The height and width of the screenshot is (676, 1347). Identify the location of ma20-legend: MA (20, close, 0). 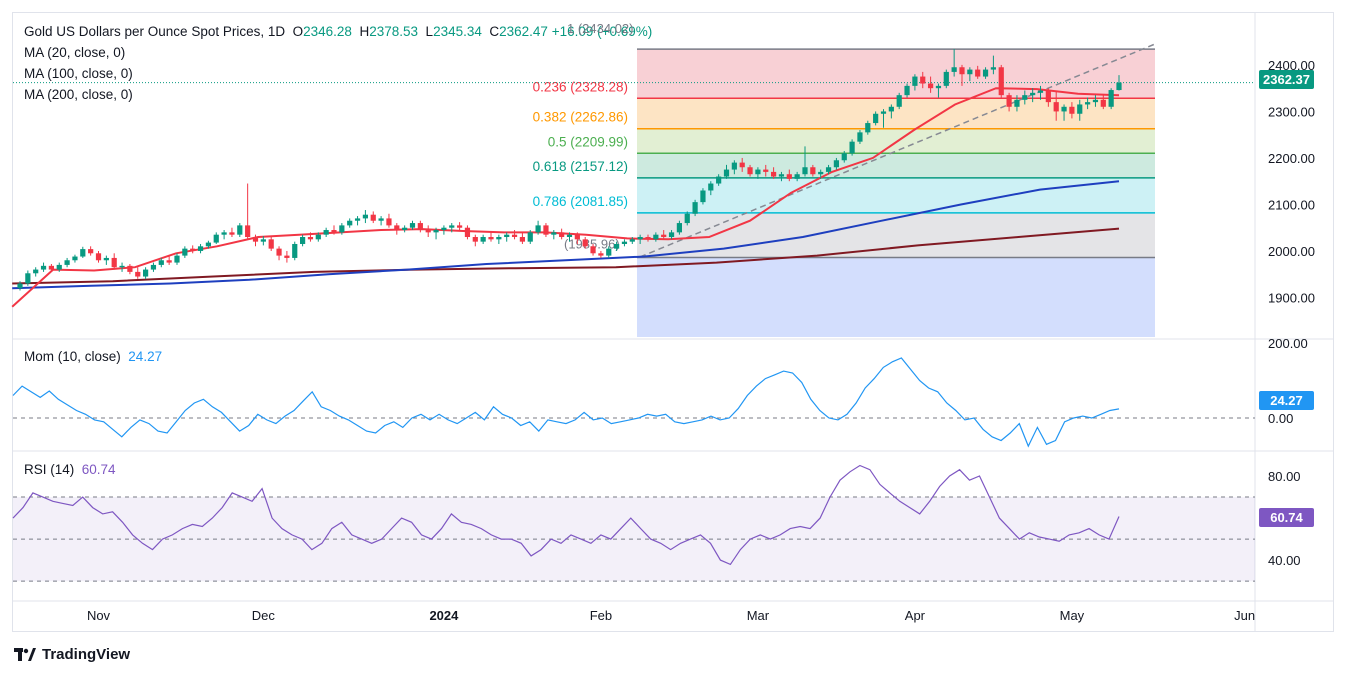
(75, 52).